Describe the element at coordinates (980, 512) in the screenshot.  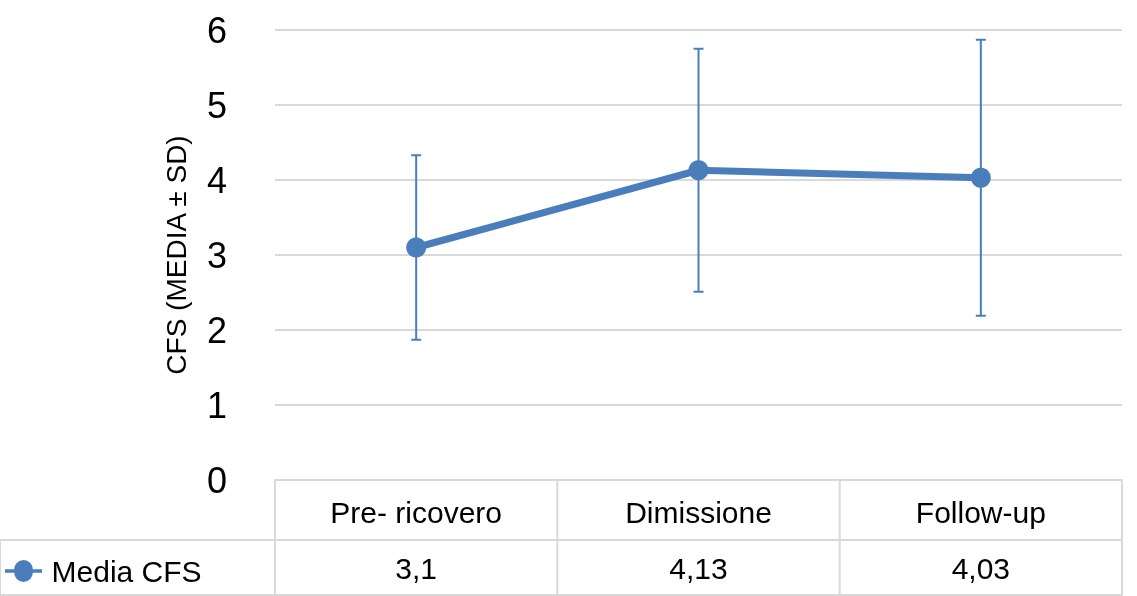
I see `x-tick-label: Follow-up` at that location.